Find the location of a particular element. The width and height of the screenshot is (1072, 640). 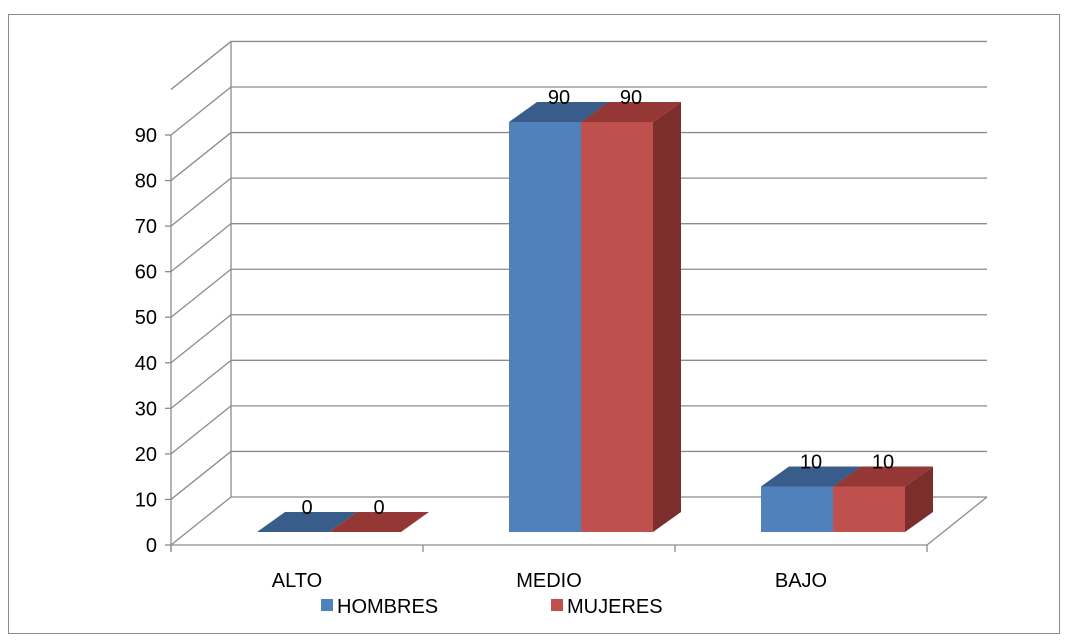

x-category-label: ALTO is located at coordinates (297, 581).